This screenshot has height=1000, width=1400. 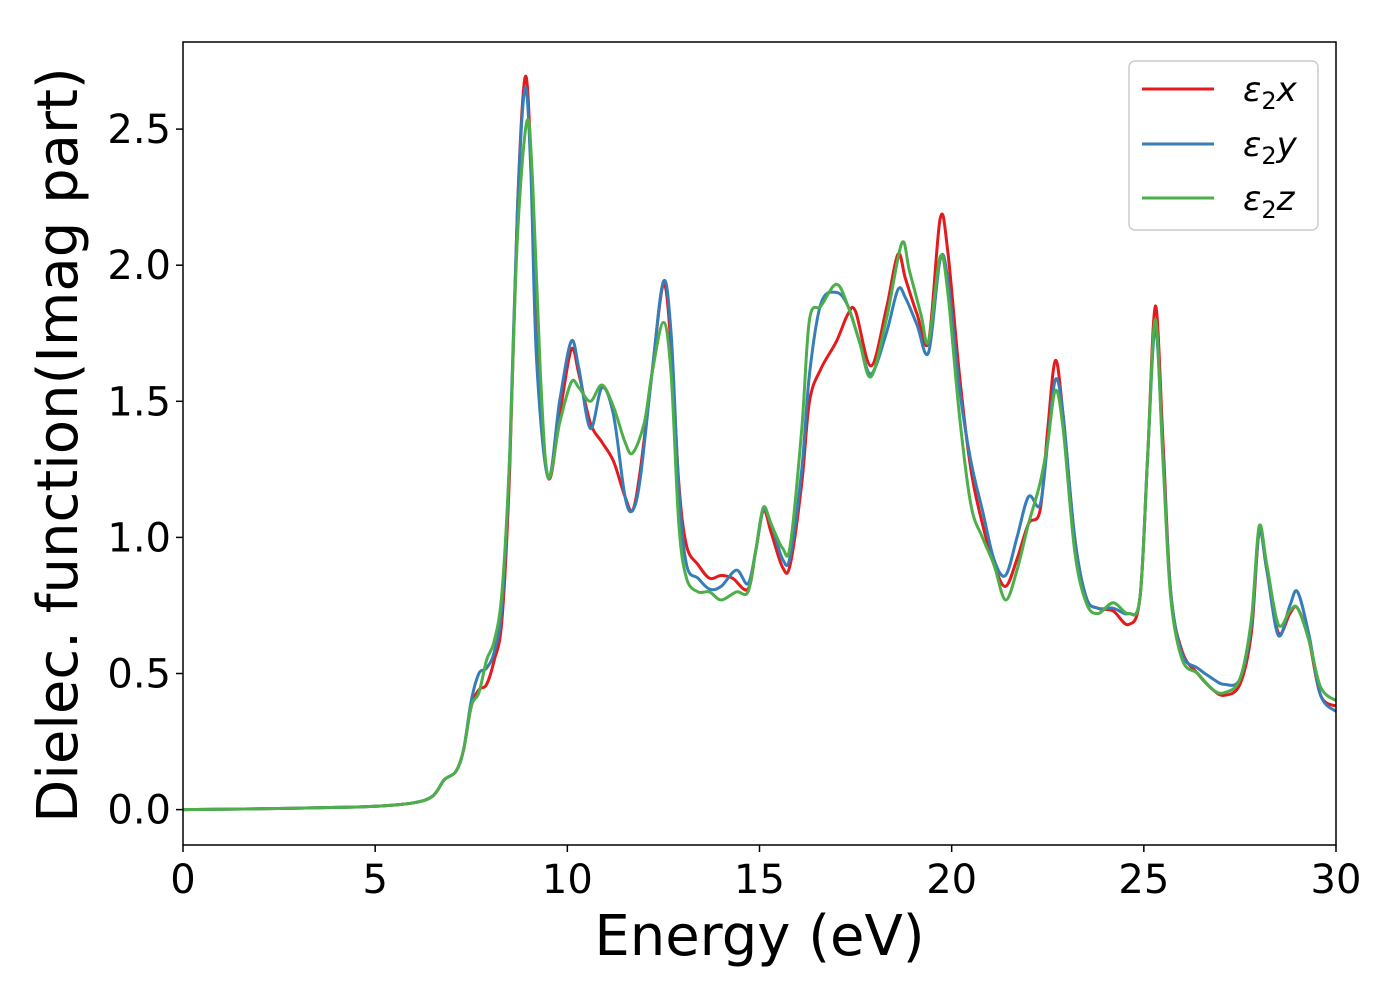 I want to click on y-tick-label: 0.5, so click(x=139, y=675).